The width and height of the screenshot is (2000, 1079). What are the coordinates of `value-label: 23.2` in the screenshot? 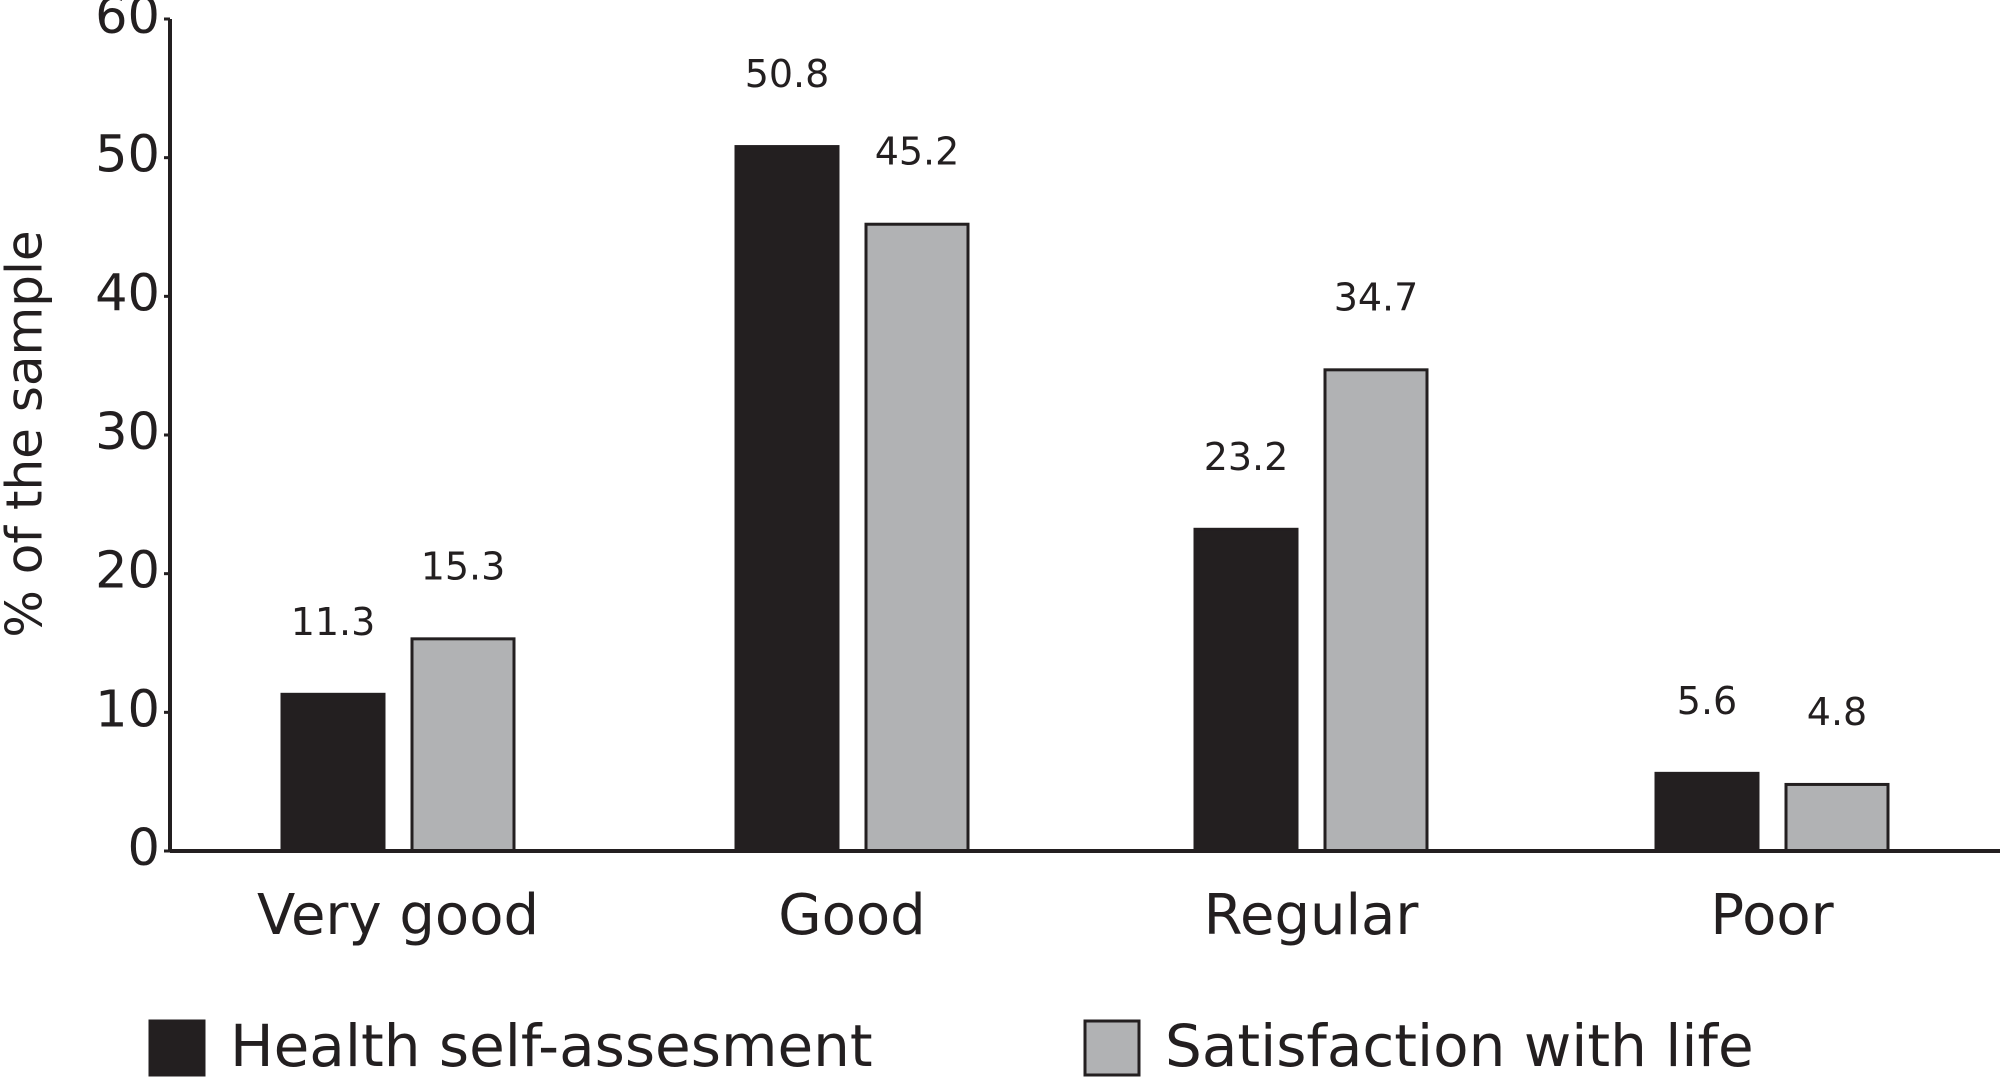 It's located at (1246, 457).